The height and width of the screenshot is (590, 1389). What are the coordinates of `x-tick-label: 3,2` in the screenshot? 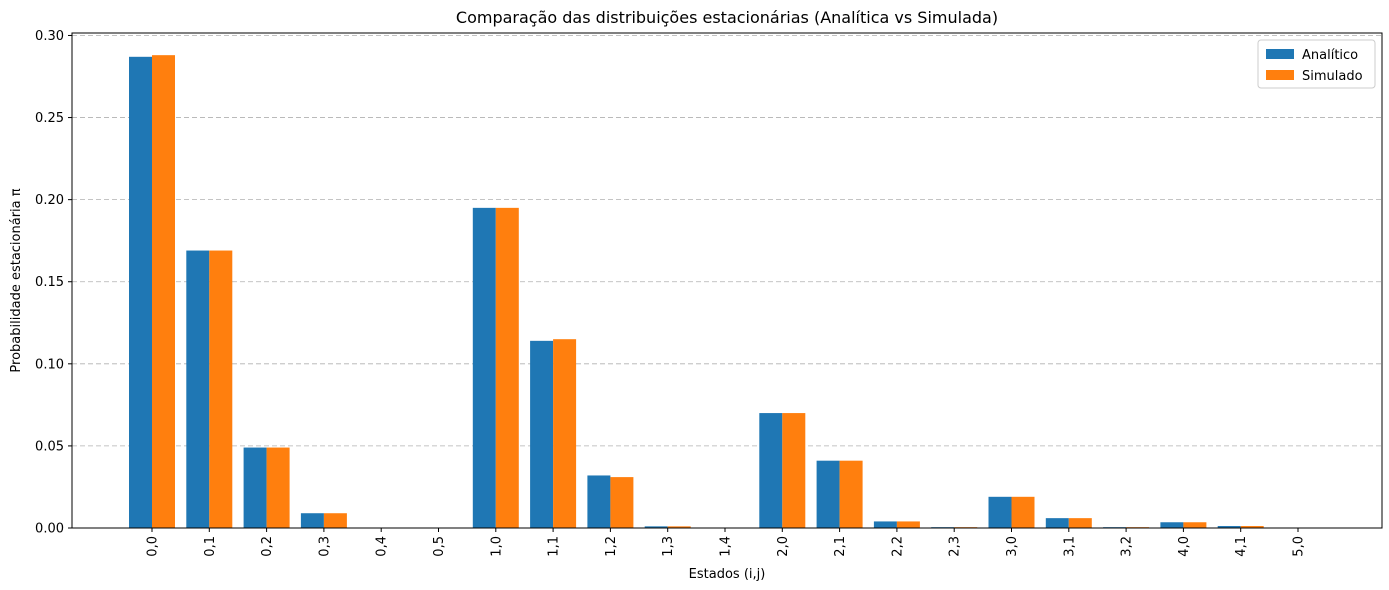 It's located at (1127, 546).